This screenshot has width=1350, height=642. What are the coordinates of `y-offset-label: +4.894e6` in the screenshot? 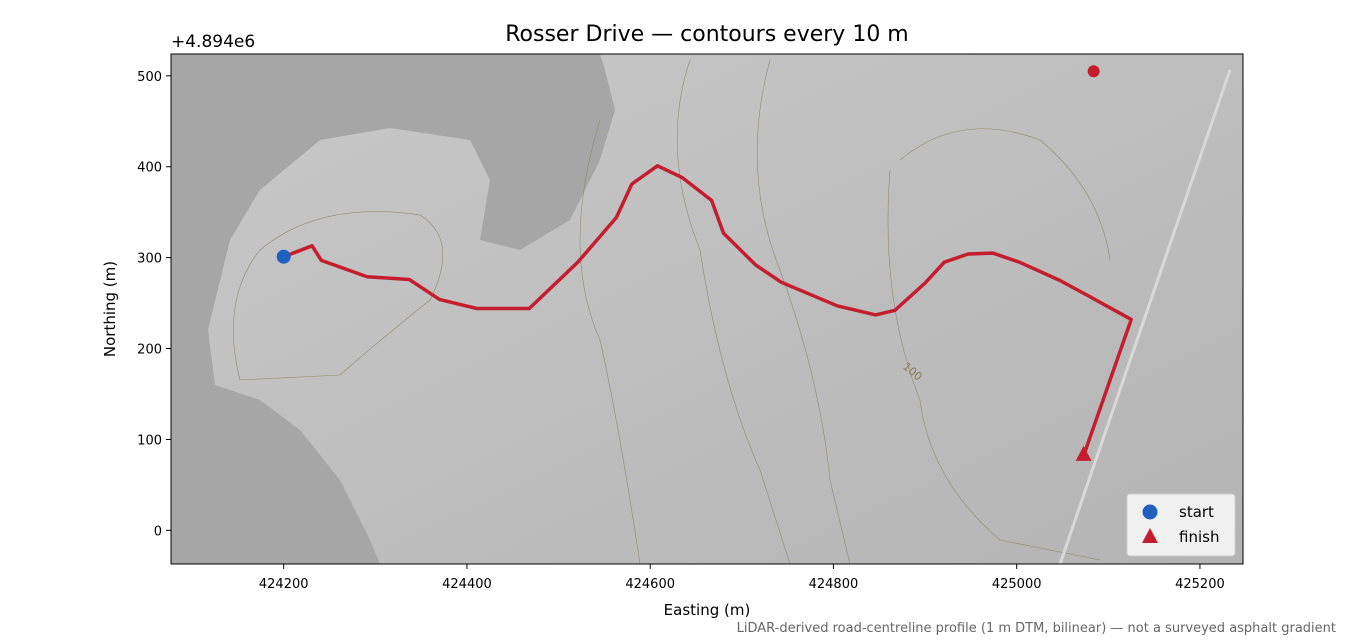 It's located at (213, 42).